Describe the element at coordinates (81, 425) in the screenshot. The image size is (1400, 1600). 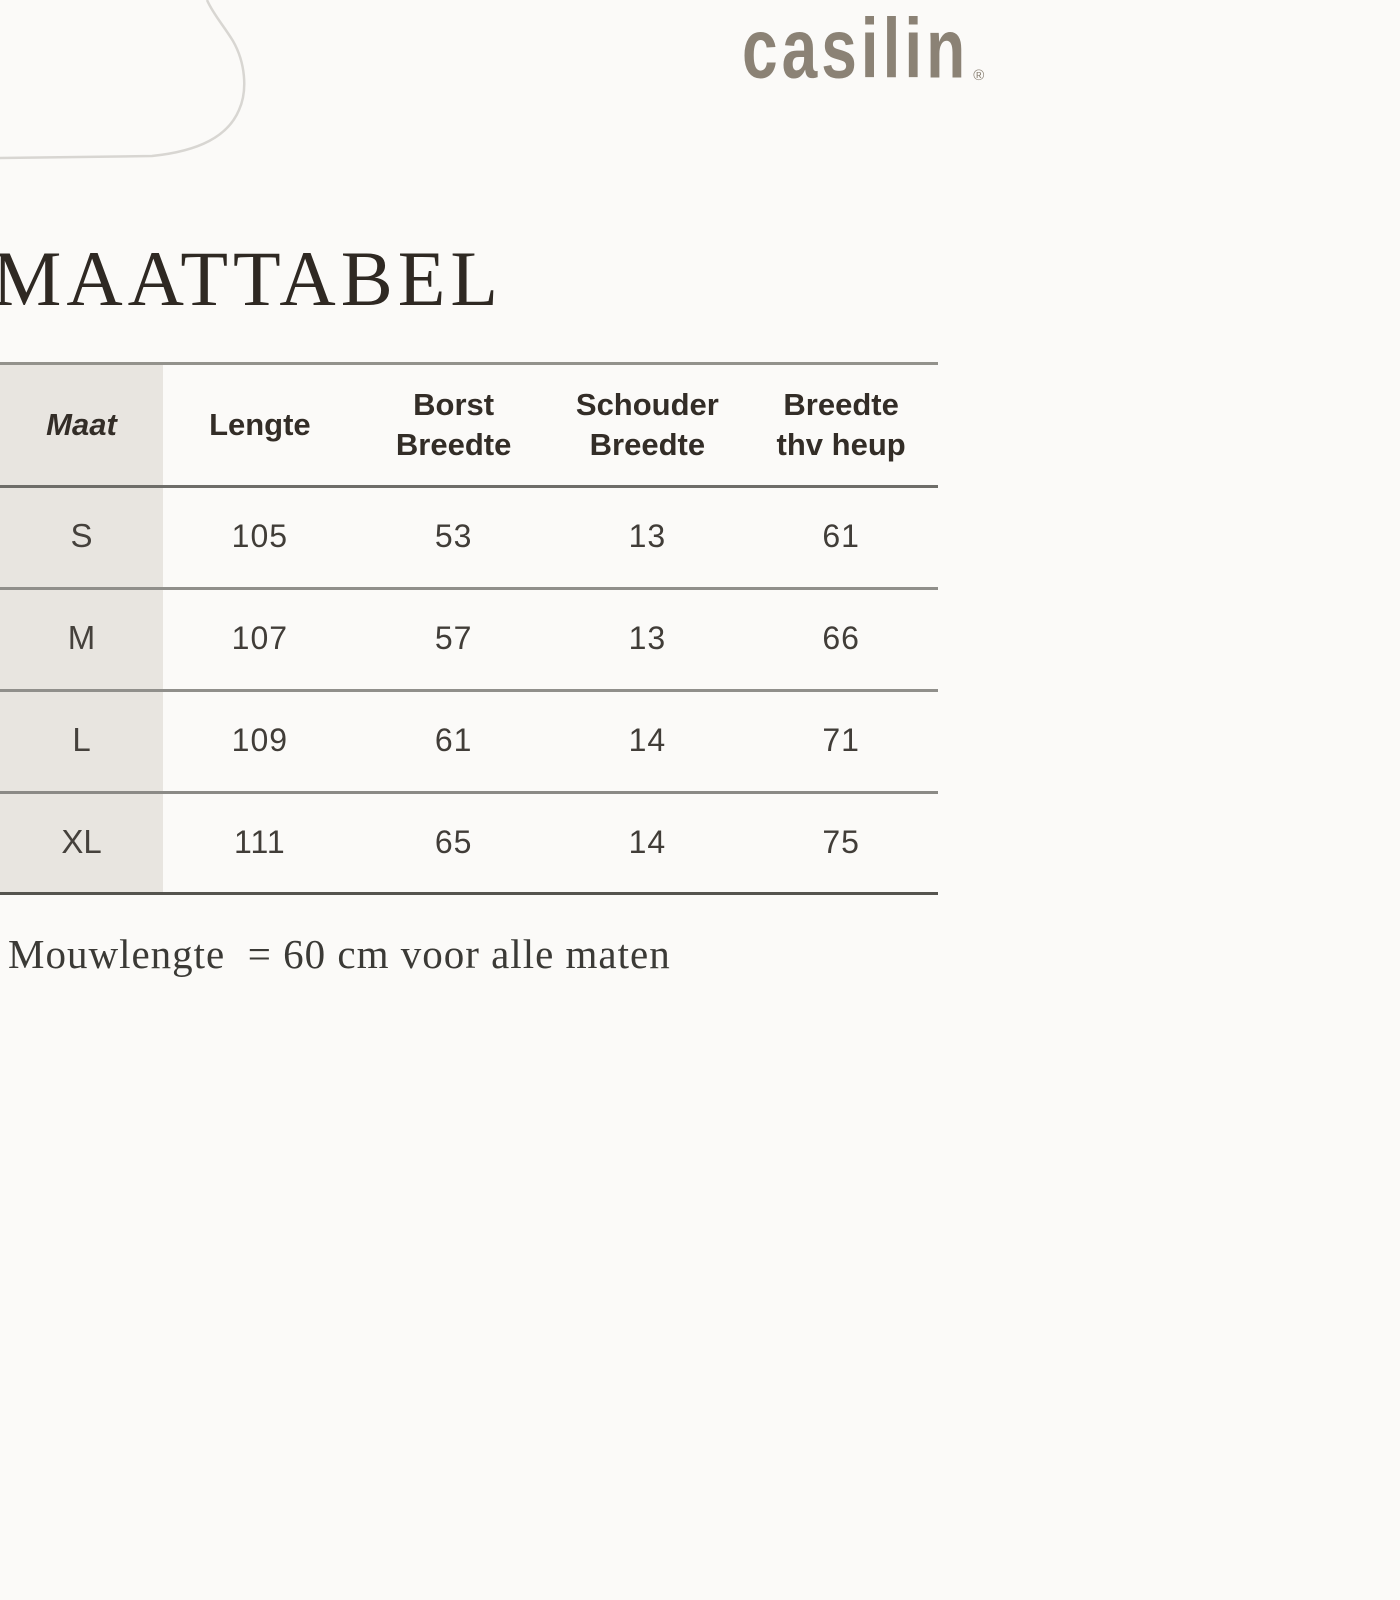
I see `column-header-maat: Maat` at that location.